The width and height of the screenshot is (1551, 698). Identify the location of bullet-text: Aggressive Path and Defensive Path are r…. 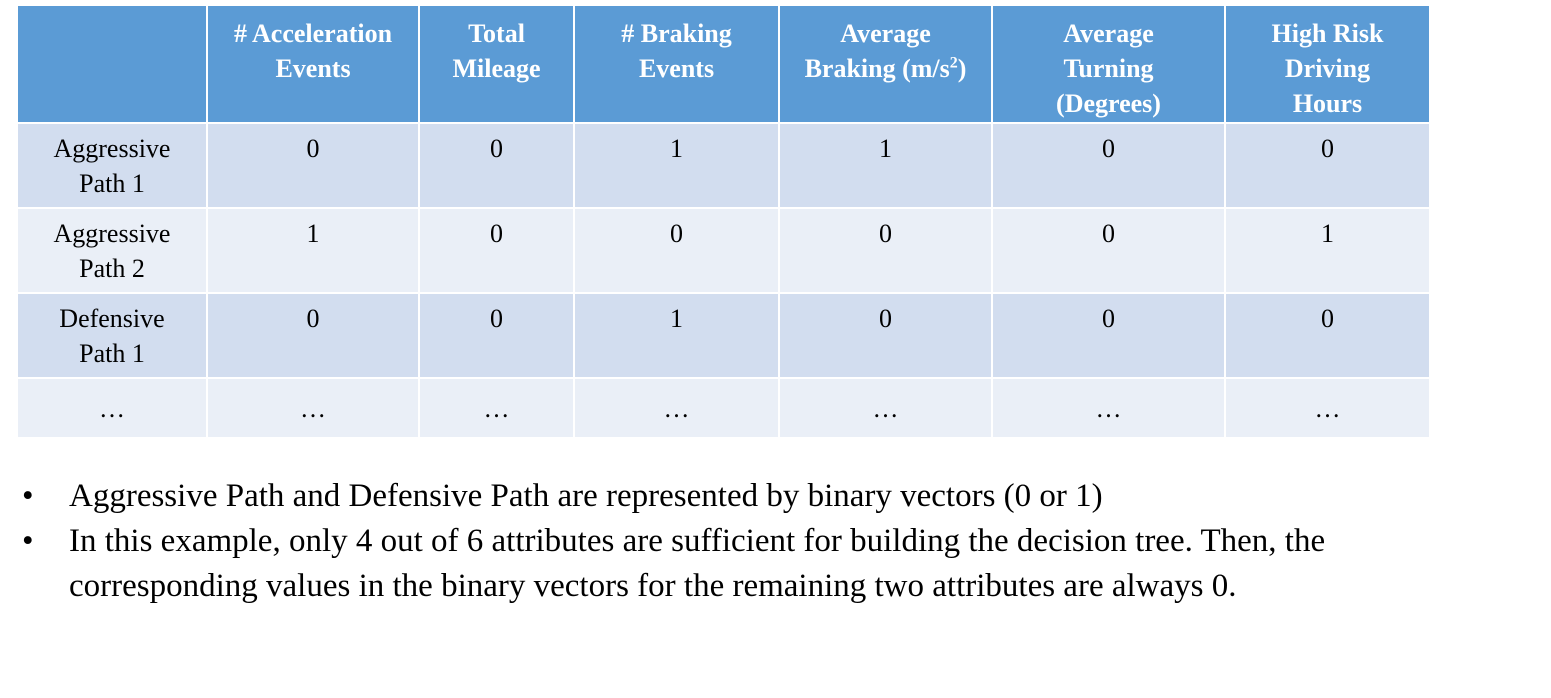
(586, 496).